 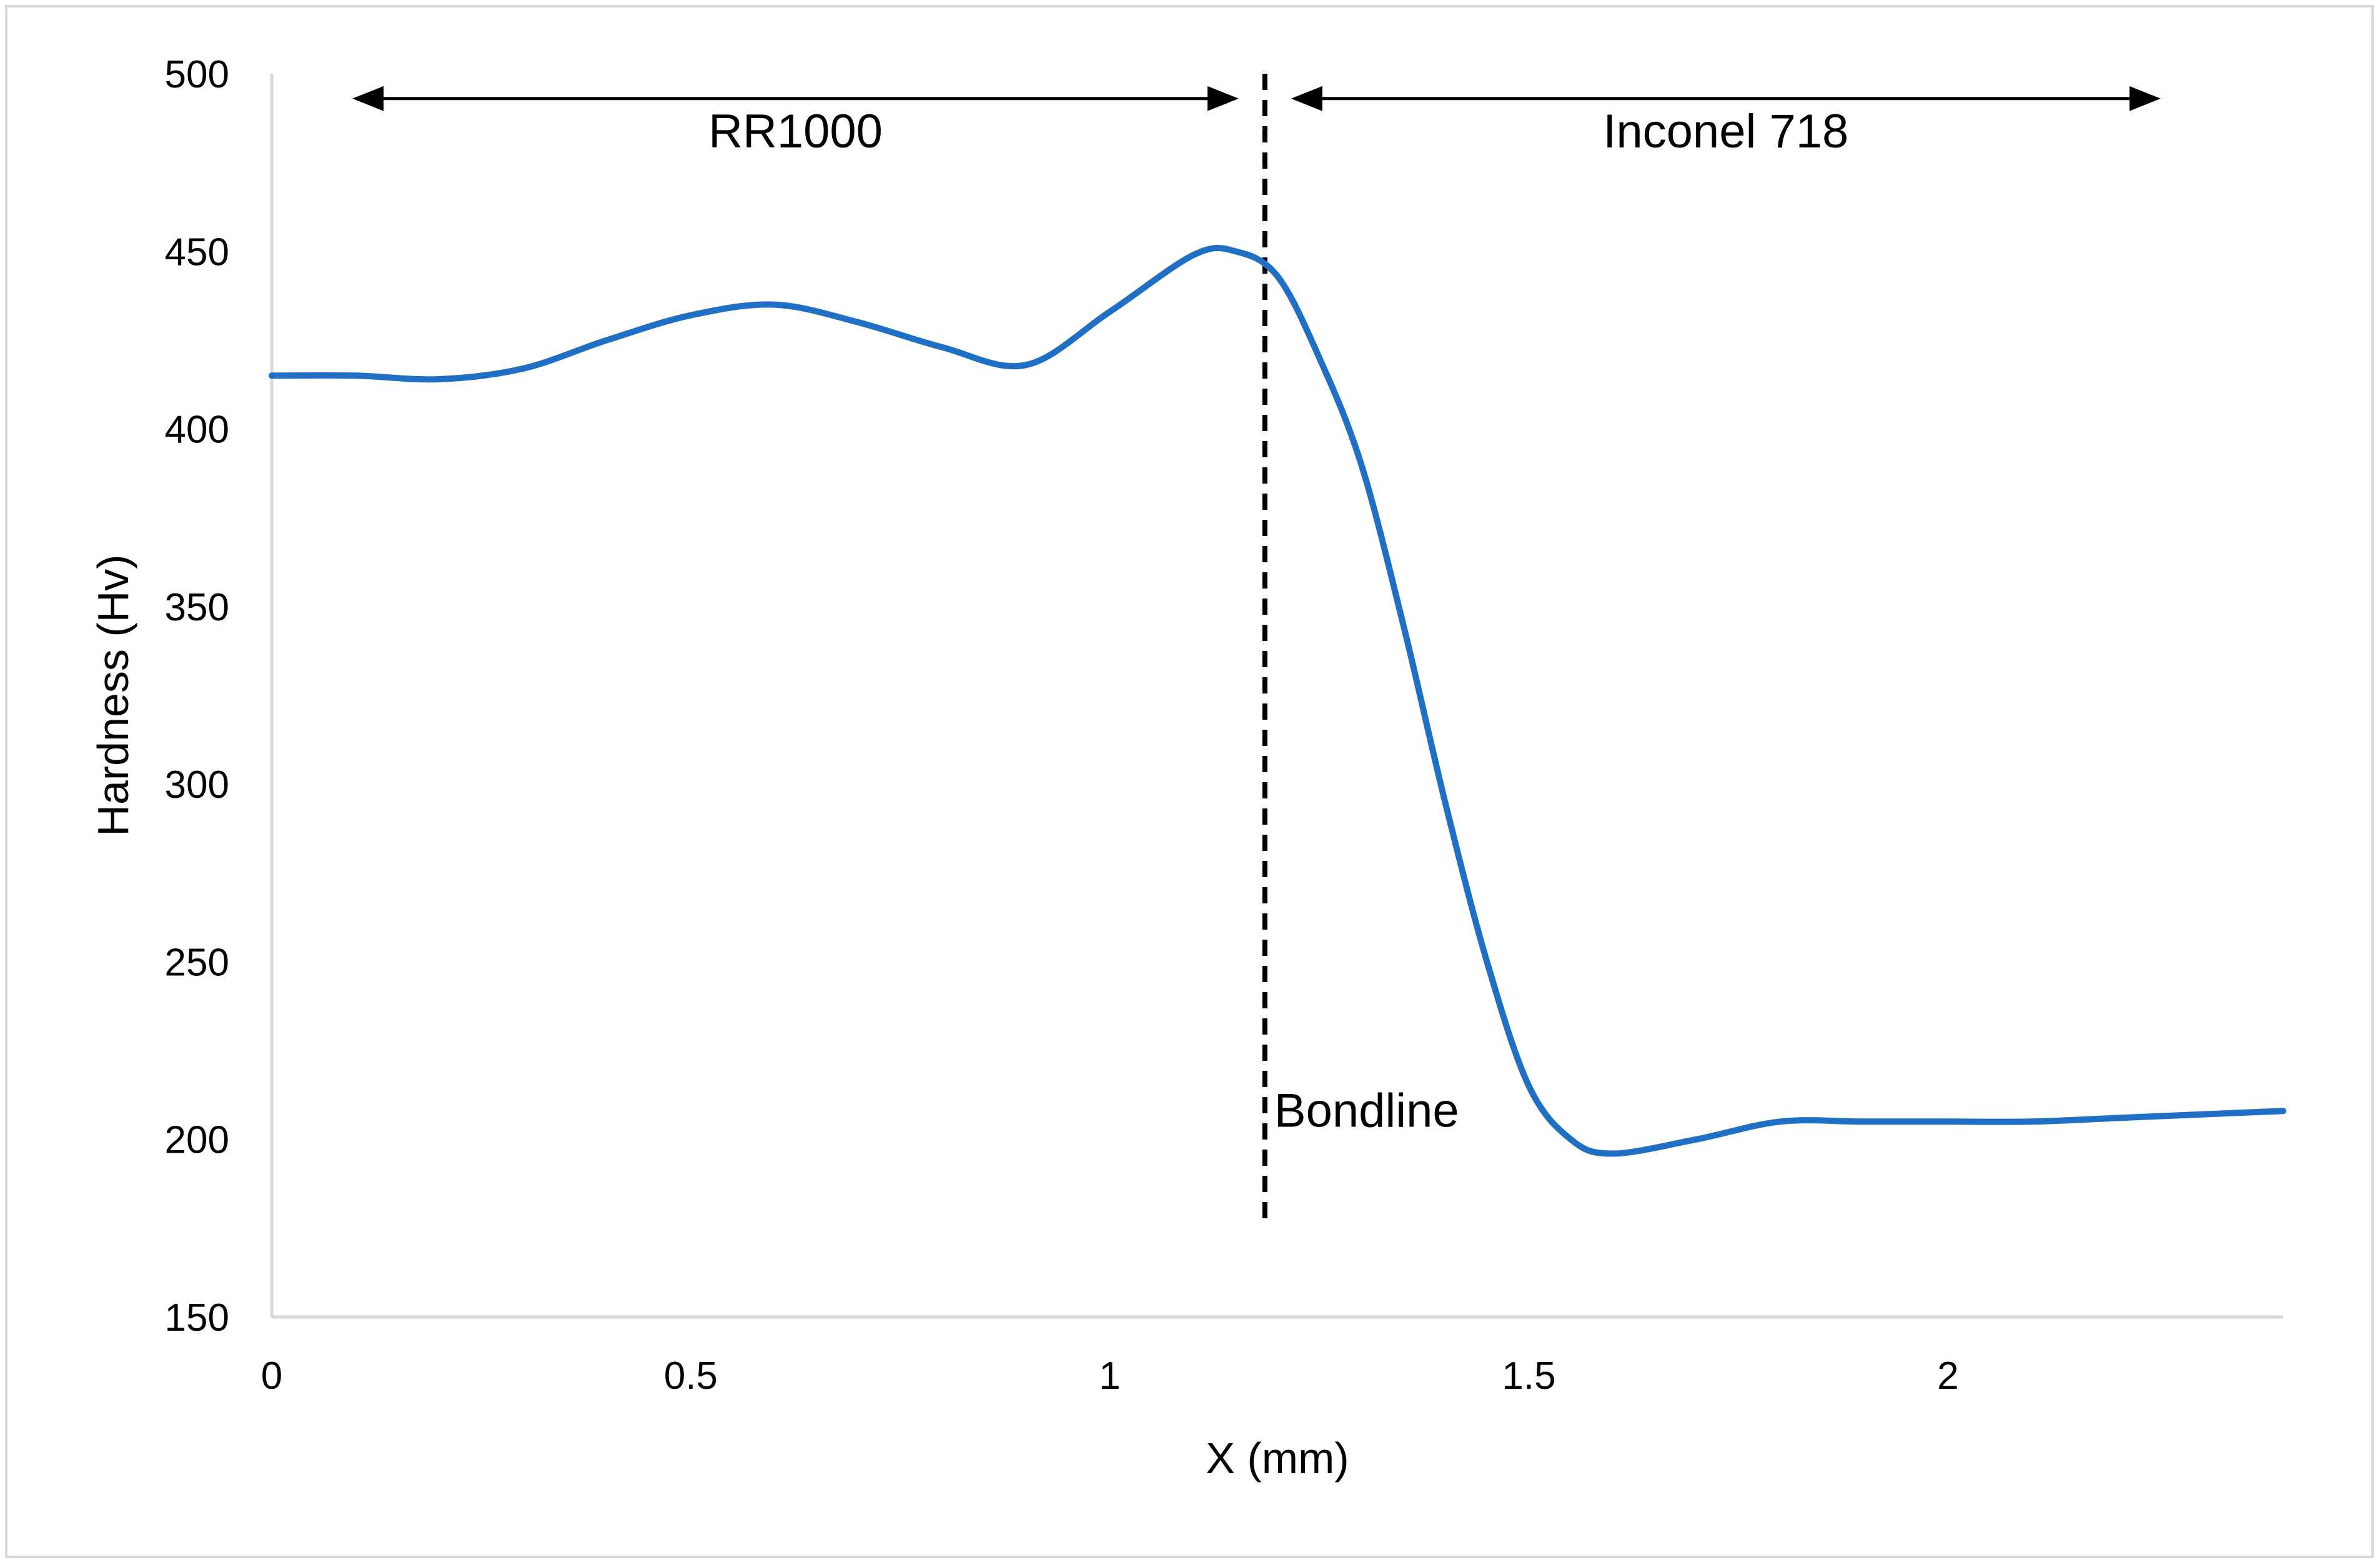 I want to click on y-tick-labels: 150 200 250 300 350 400 450 500, so click(x=197, y=696).